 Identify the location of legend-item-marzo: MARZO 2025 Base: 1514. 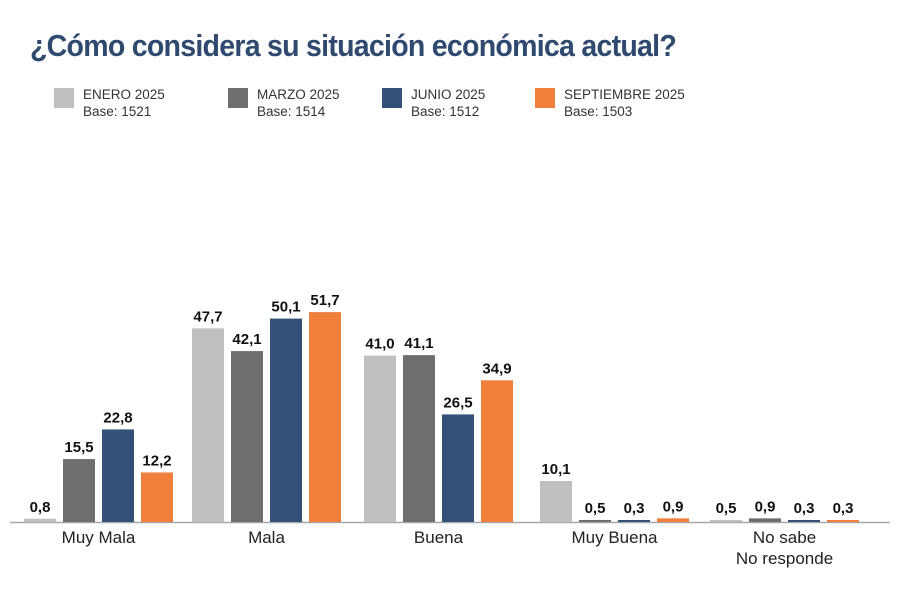
(284, 103).